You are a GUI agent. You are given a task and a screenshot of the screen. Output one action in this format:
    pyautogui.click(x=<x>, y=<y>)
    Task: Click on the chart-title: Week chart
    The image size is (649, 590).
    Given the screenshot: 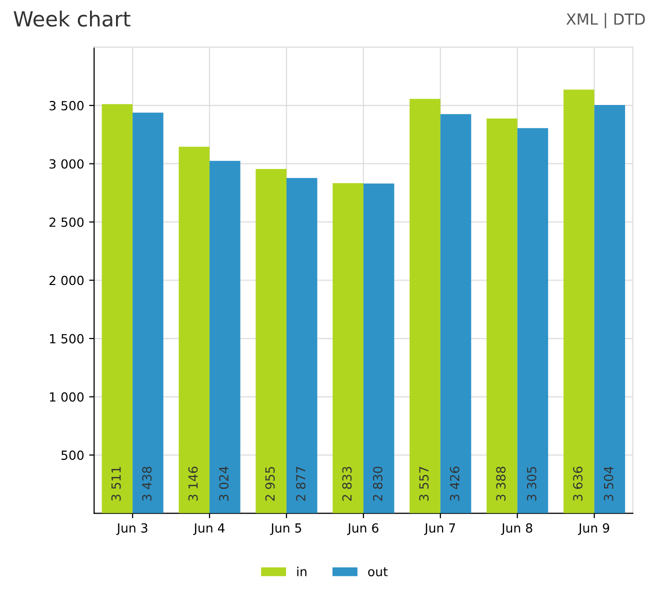 What is the action you would take?
    pyautogui.click(x=72, y=18)
    